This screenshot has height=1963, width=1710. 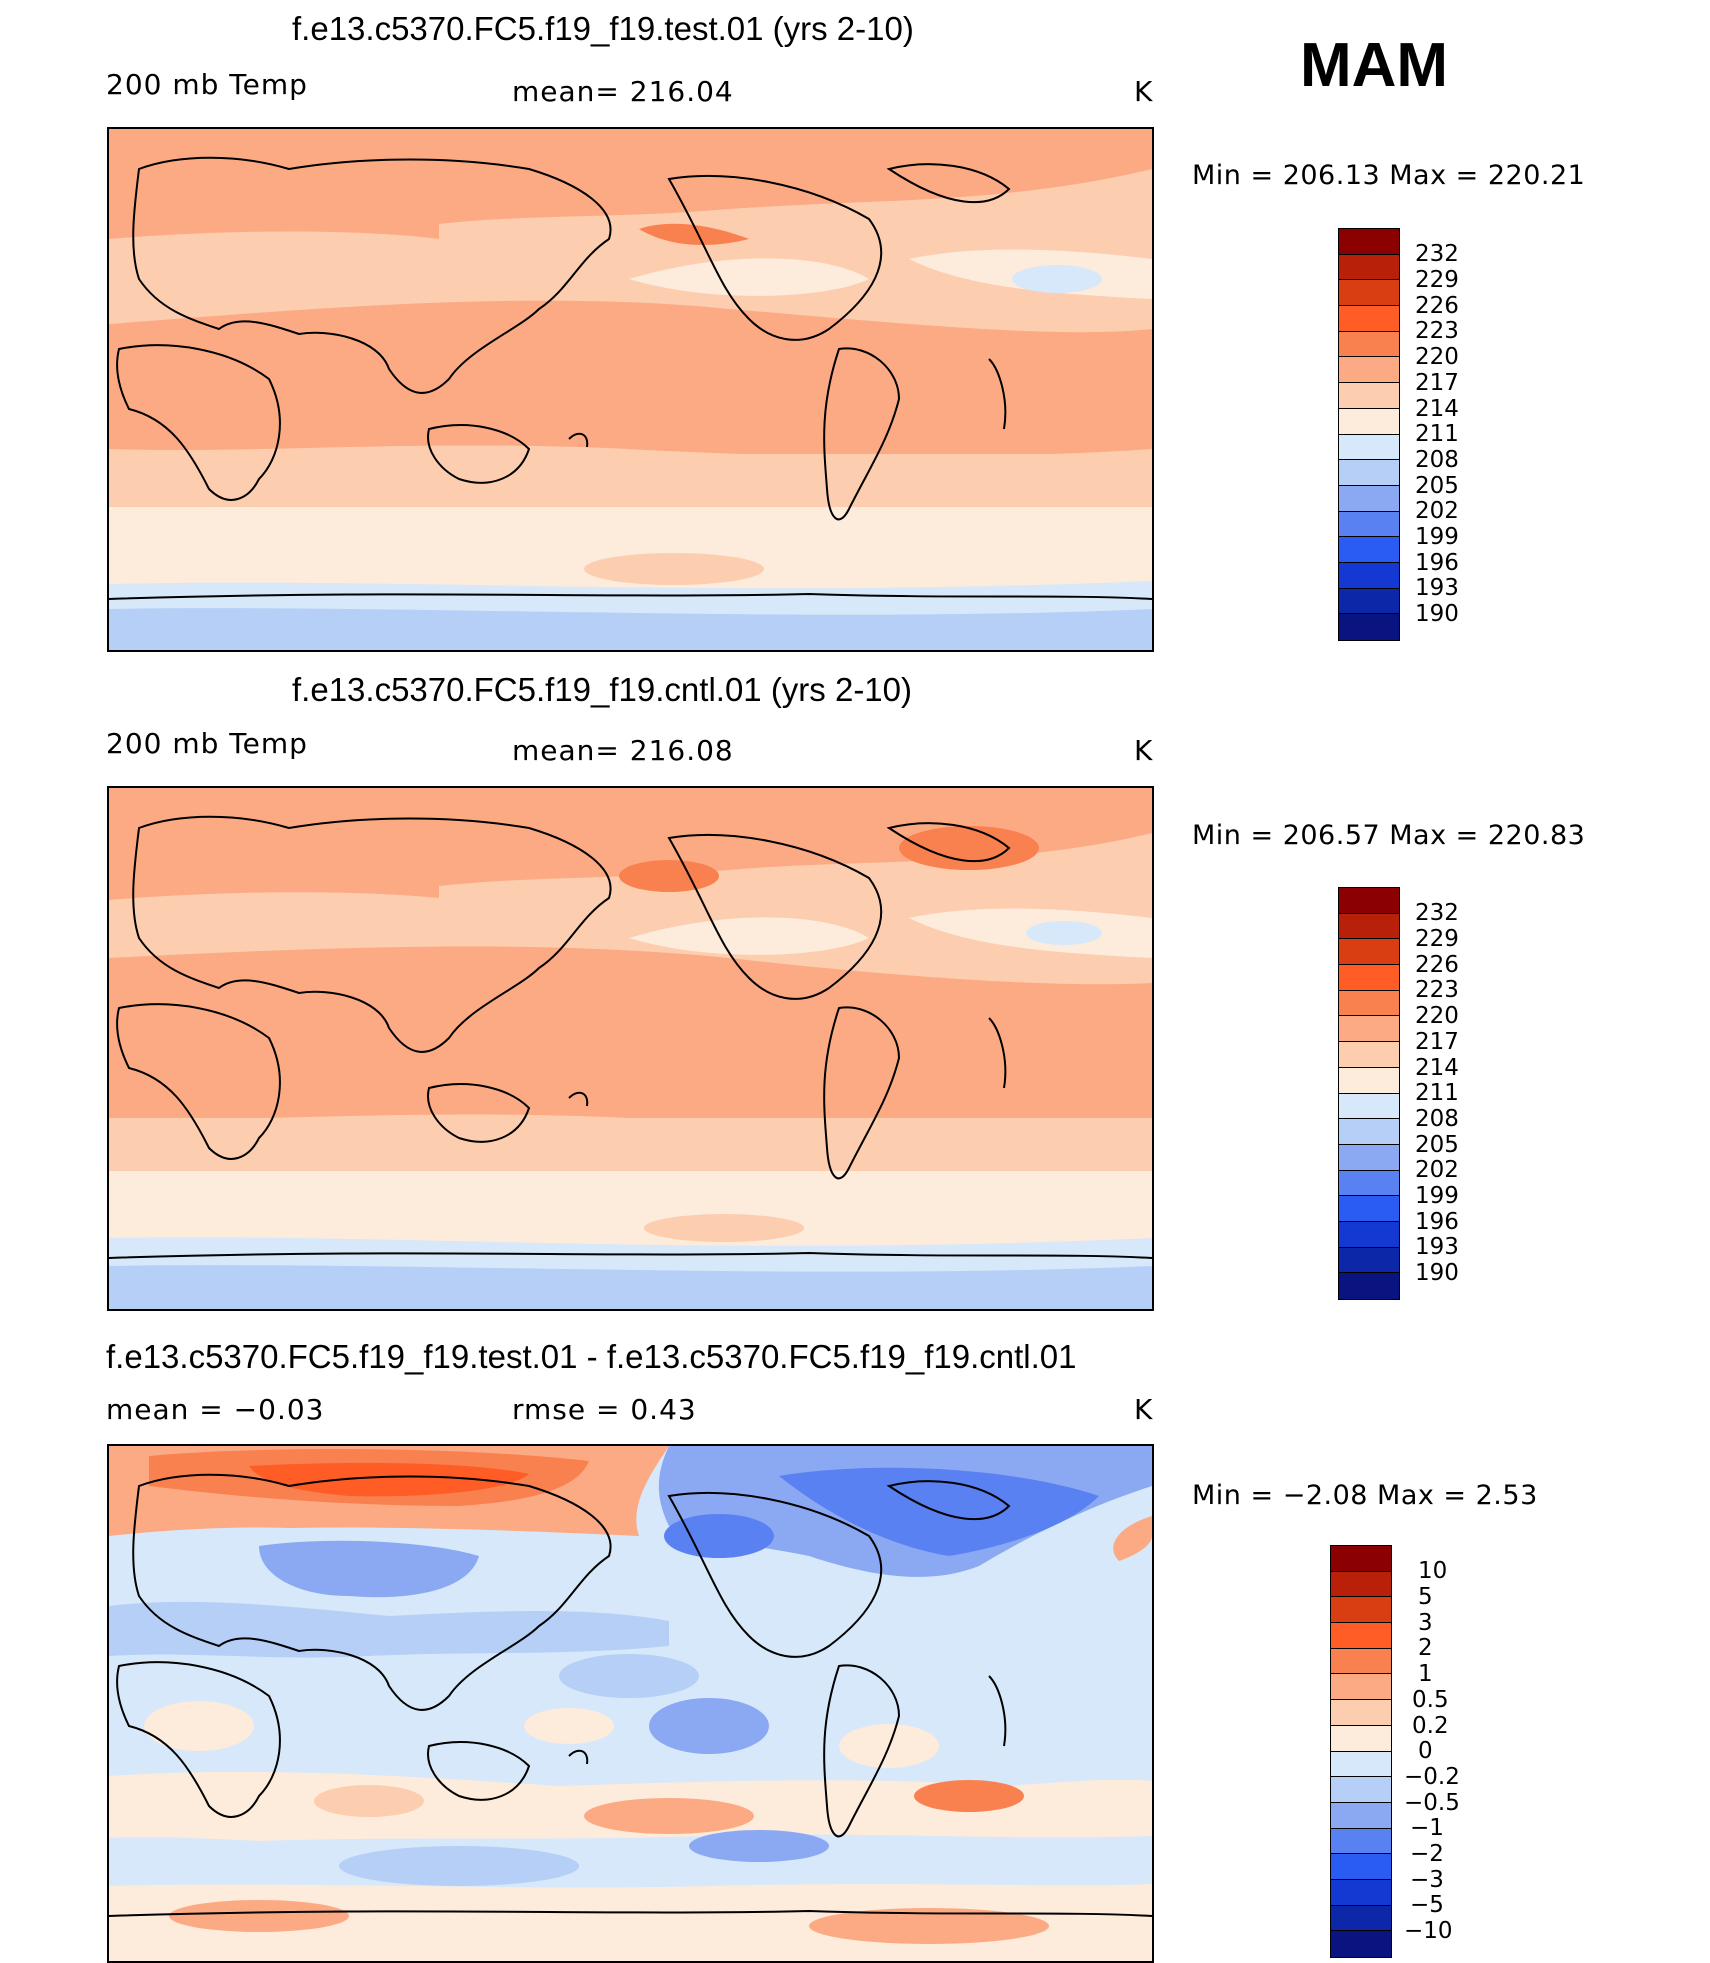 I want to click on panel3-alaska-cold-core, so click(x=719, y=1536).